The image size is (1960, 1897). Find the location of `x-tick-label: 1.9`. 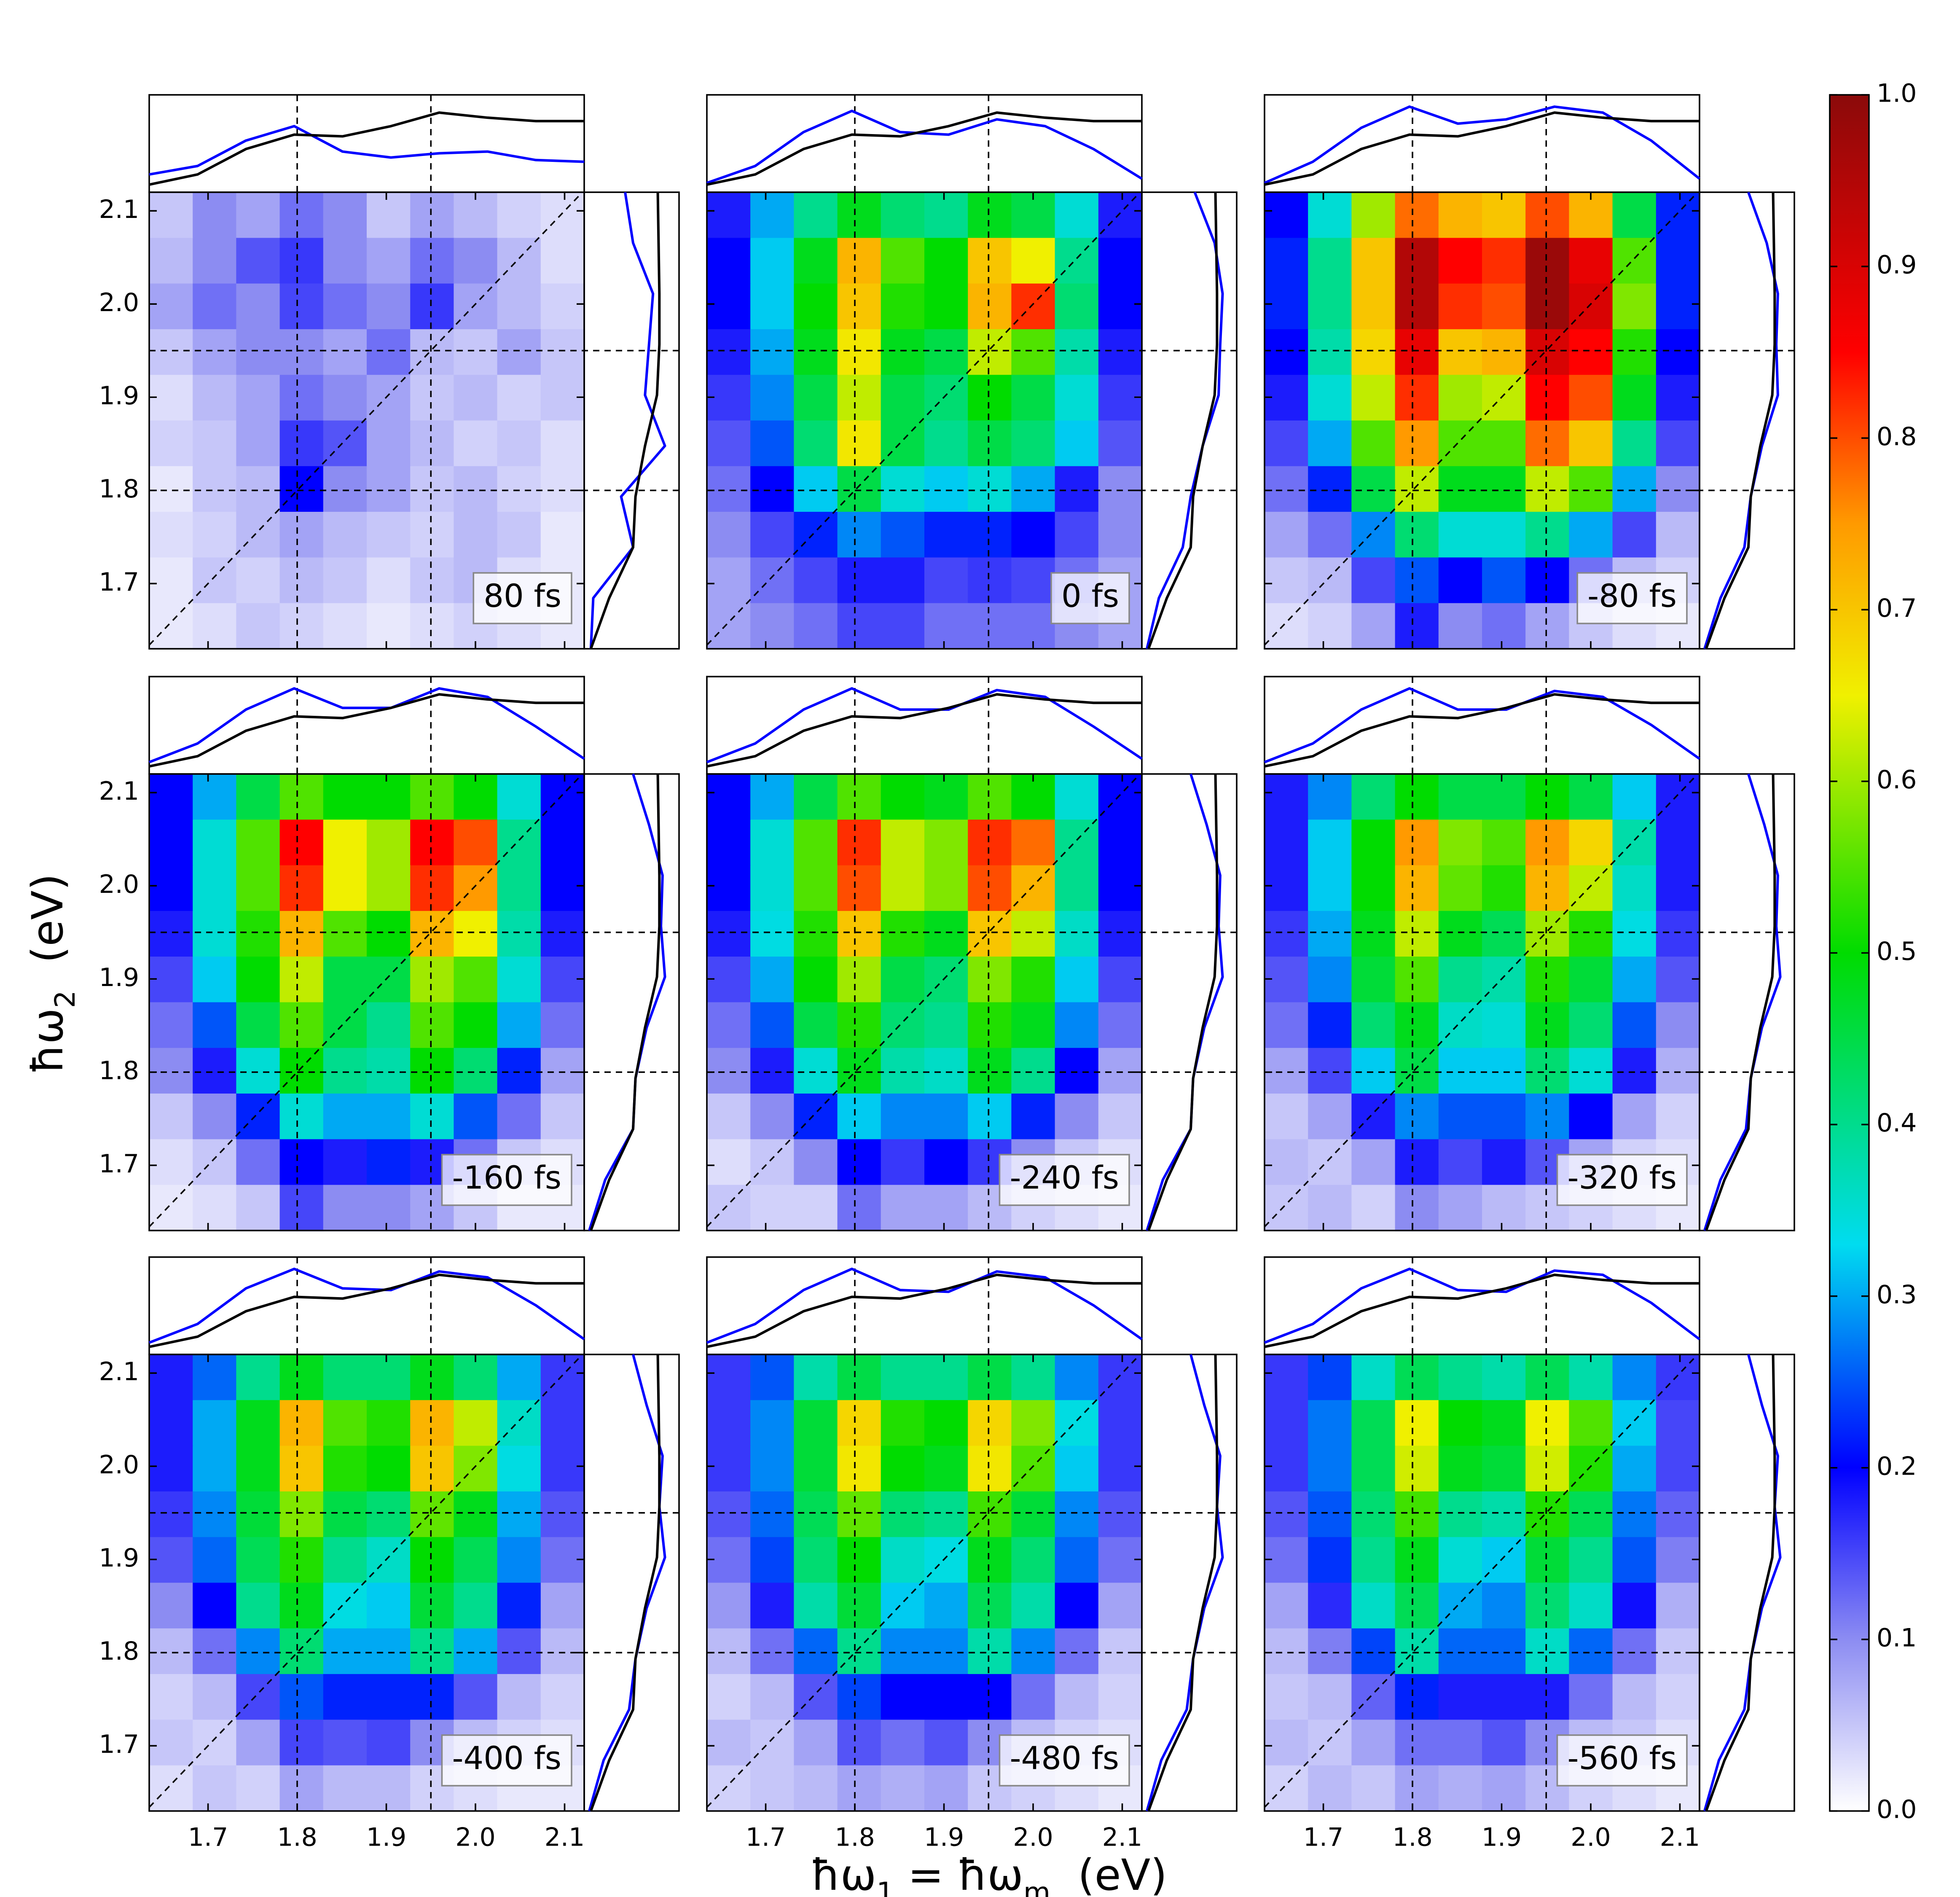

x-tick-label: 1.9 is located at coordinates (944, 1837).